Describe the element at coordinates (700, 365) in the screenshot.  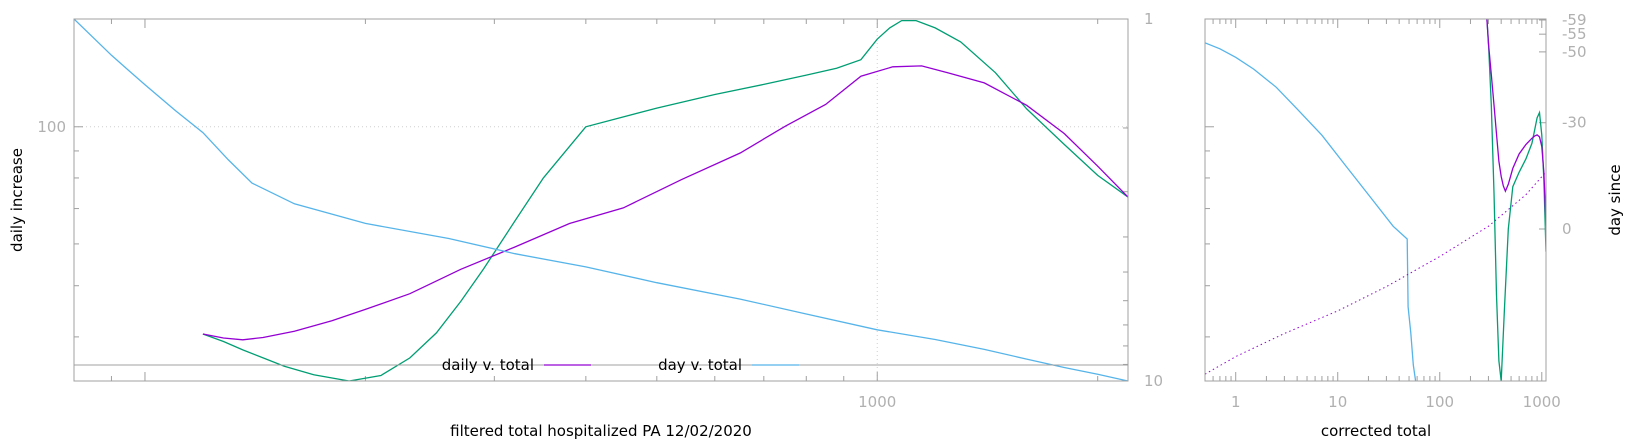
I see `legend-entry-label: day v. total` at that location.